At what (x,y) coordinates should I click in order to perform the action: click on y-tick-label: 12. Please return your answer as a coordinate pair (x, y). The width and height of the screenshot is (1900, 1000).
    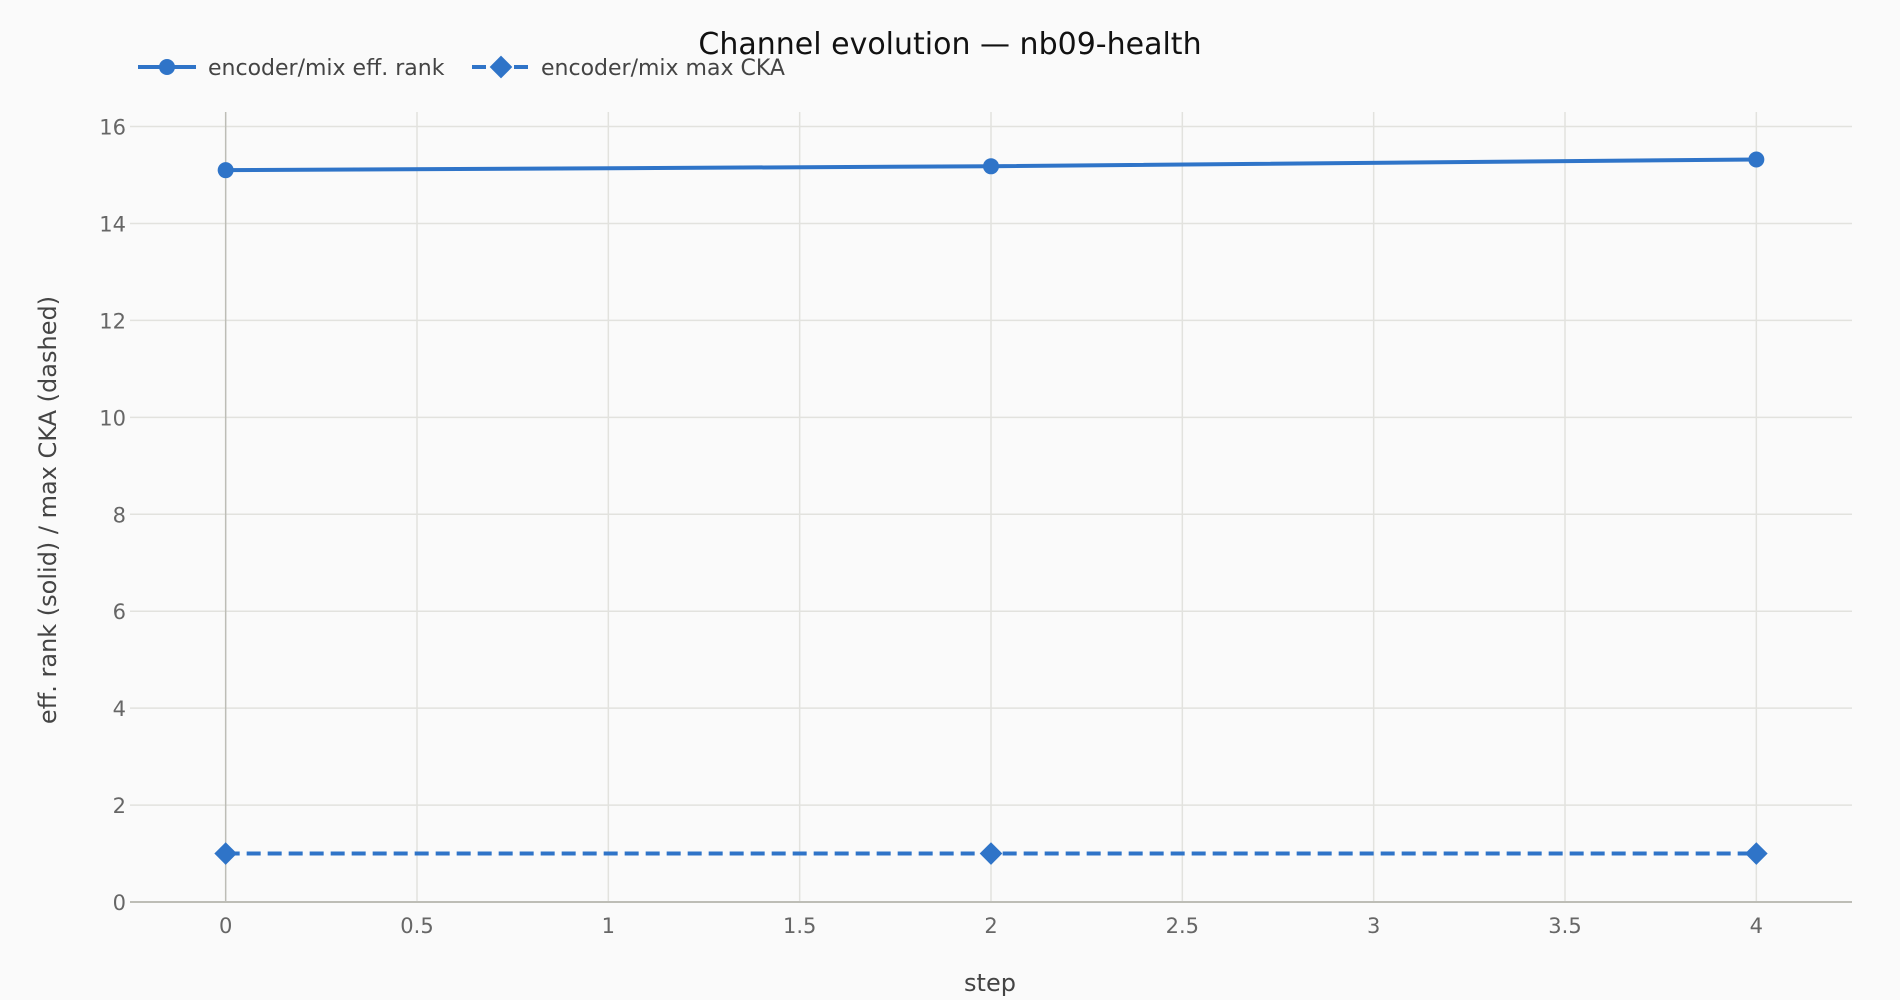
    Looking at the image, I should click on (112, 321).